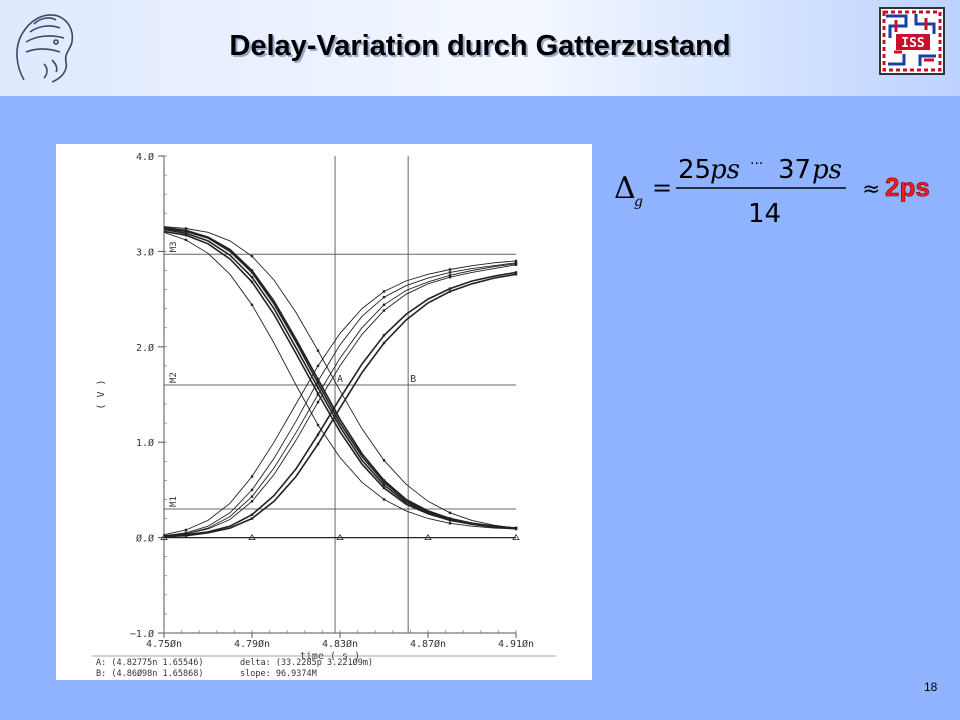 This screenshot has width=960, height=720. What do you see at coordinates (340, 644) in the screenshot?
I see `x-tick-label: 4.83Øn` at bounding box center [340, 644].